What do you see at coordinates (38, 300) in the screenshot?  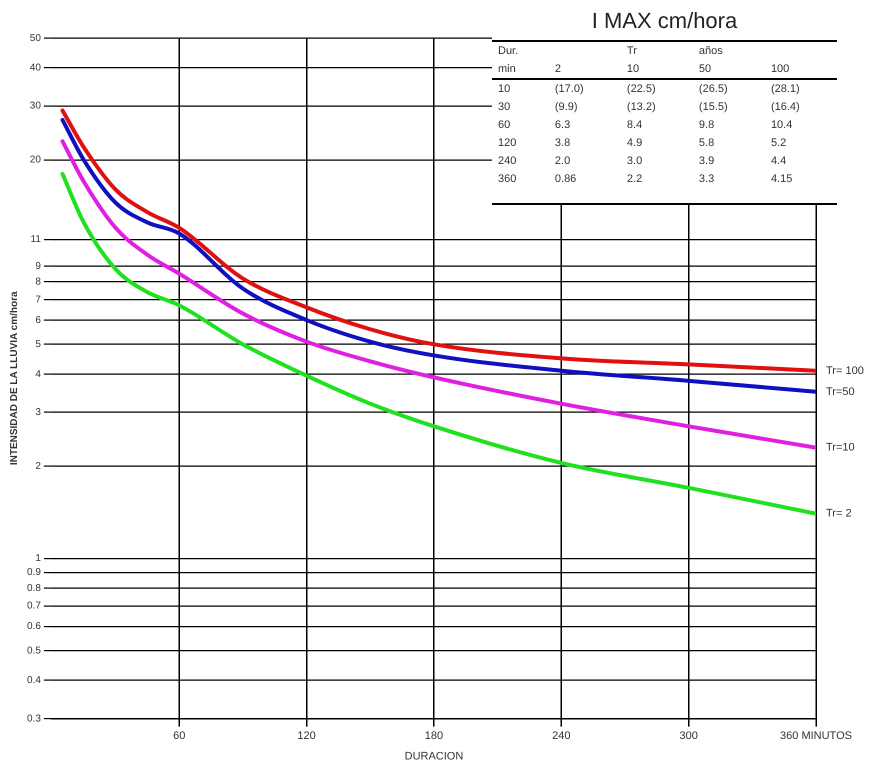 I see `y-tick-label: 7` at bounding box center [38, 300].